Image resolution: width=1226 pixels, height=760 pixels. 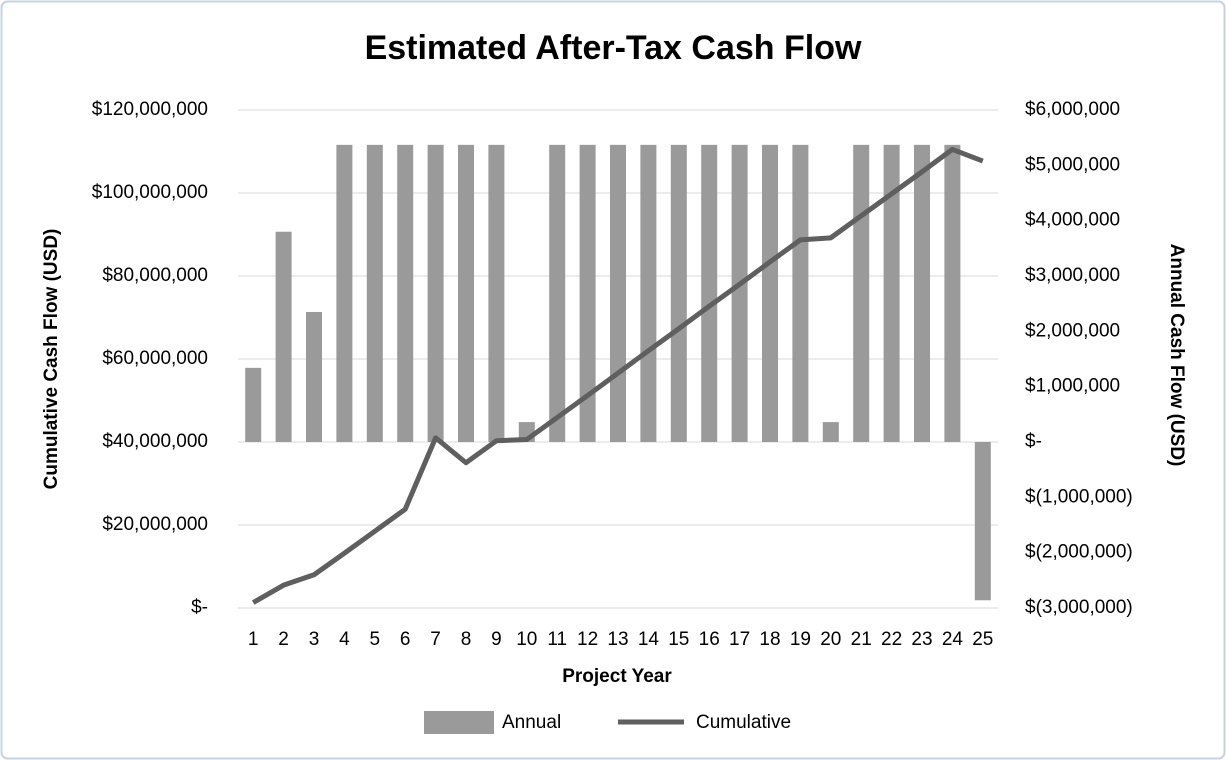 What do you see at coordinates (953, 639) in the screenshot?
I see `x-tick-label: 24` at bounding box center [953, 639].